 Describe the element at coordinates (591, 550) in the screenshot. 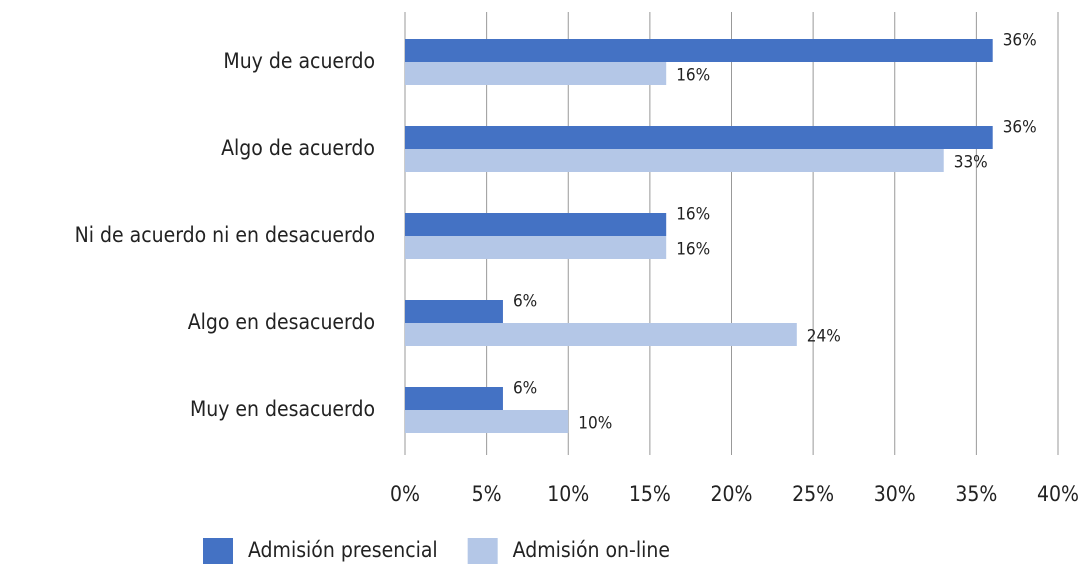

I see `legend-label: Admisión on-line` at that location.